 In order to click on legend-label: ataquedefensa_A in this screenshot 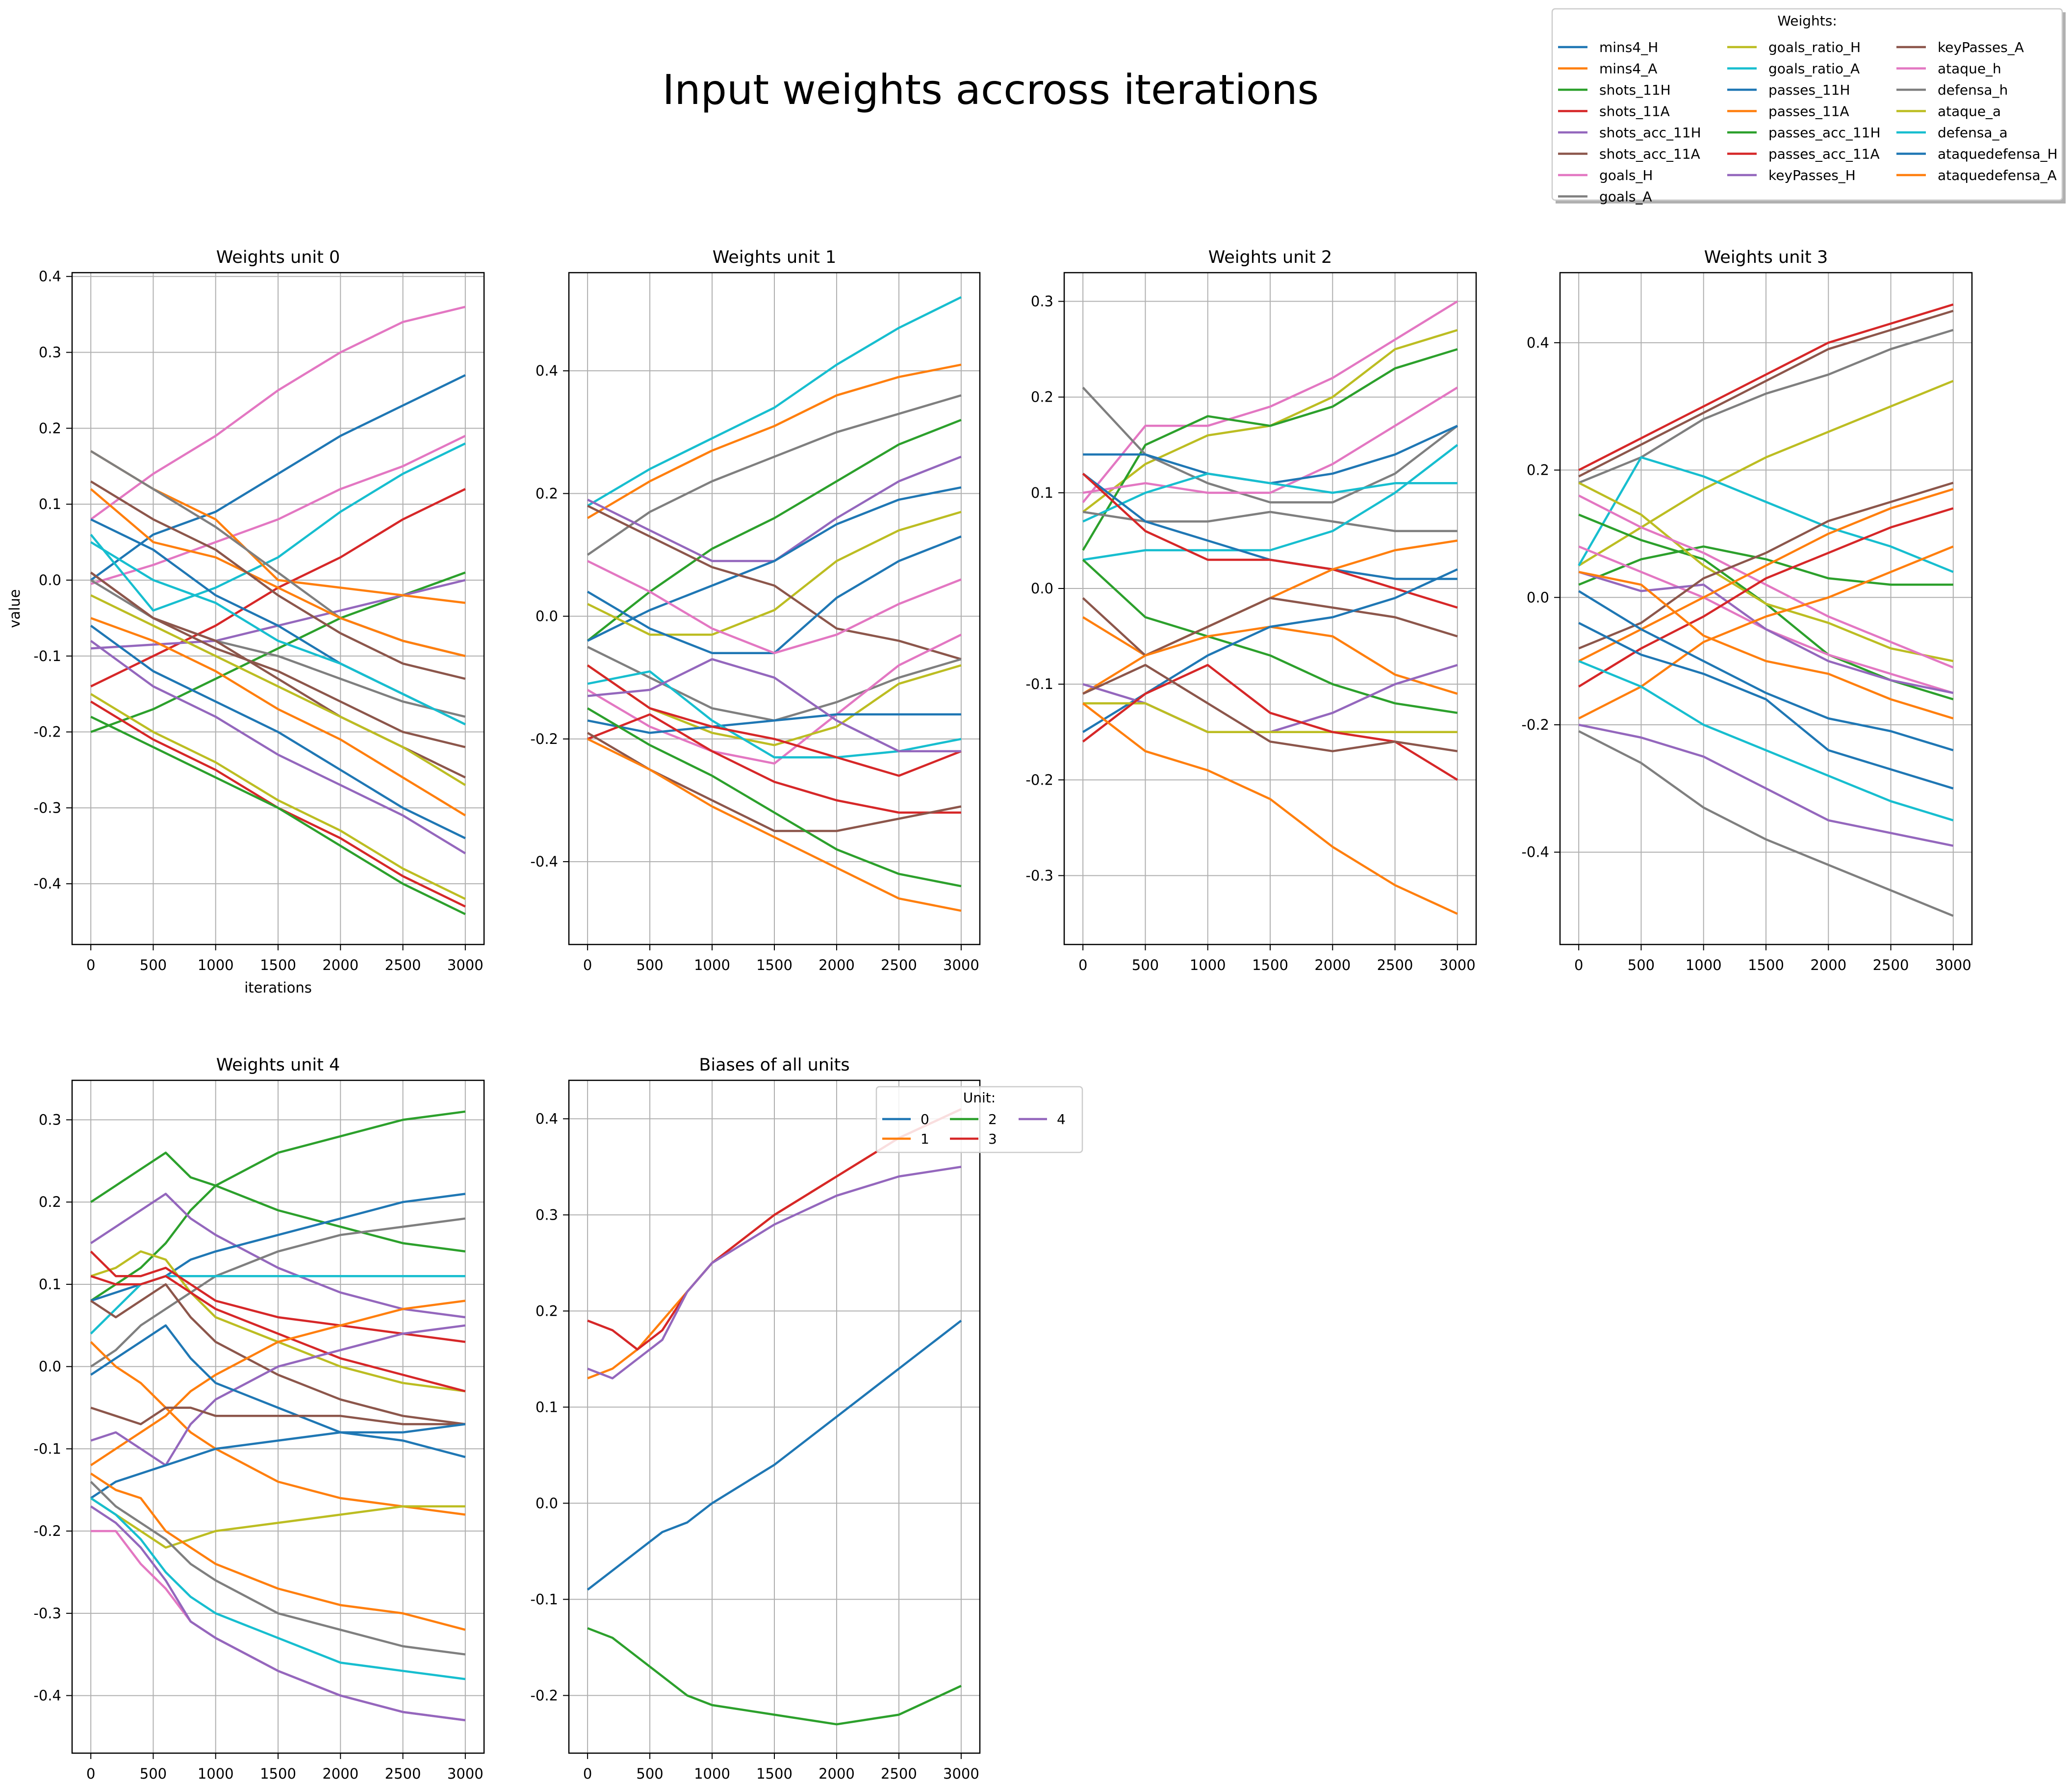, I will do `click(1997, 175)`.